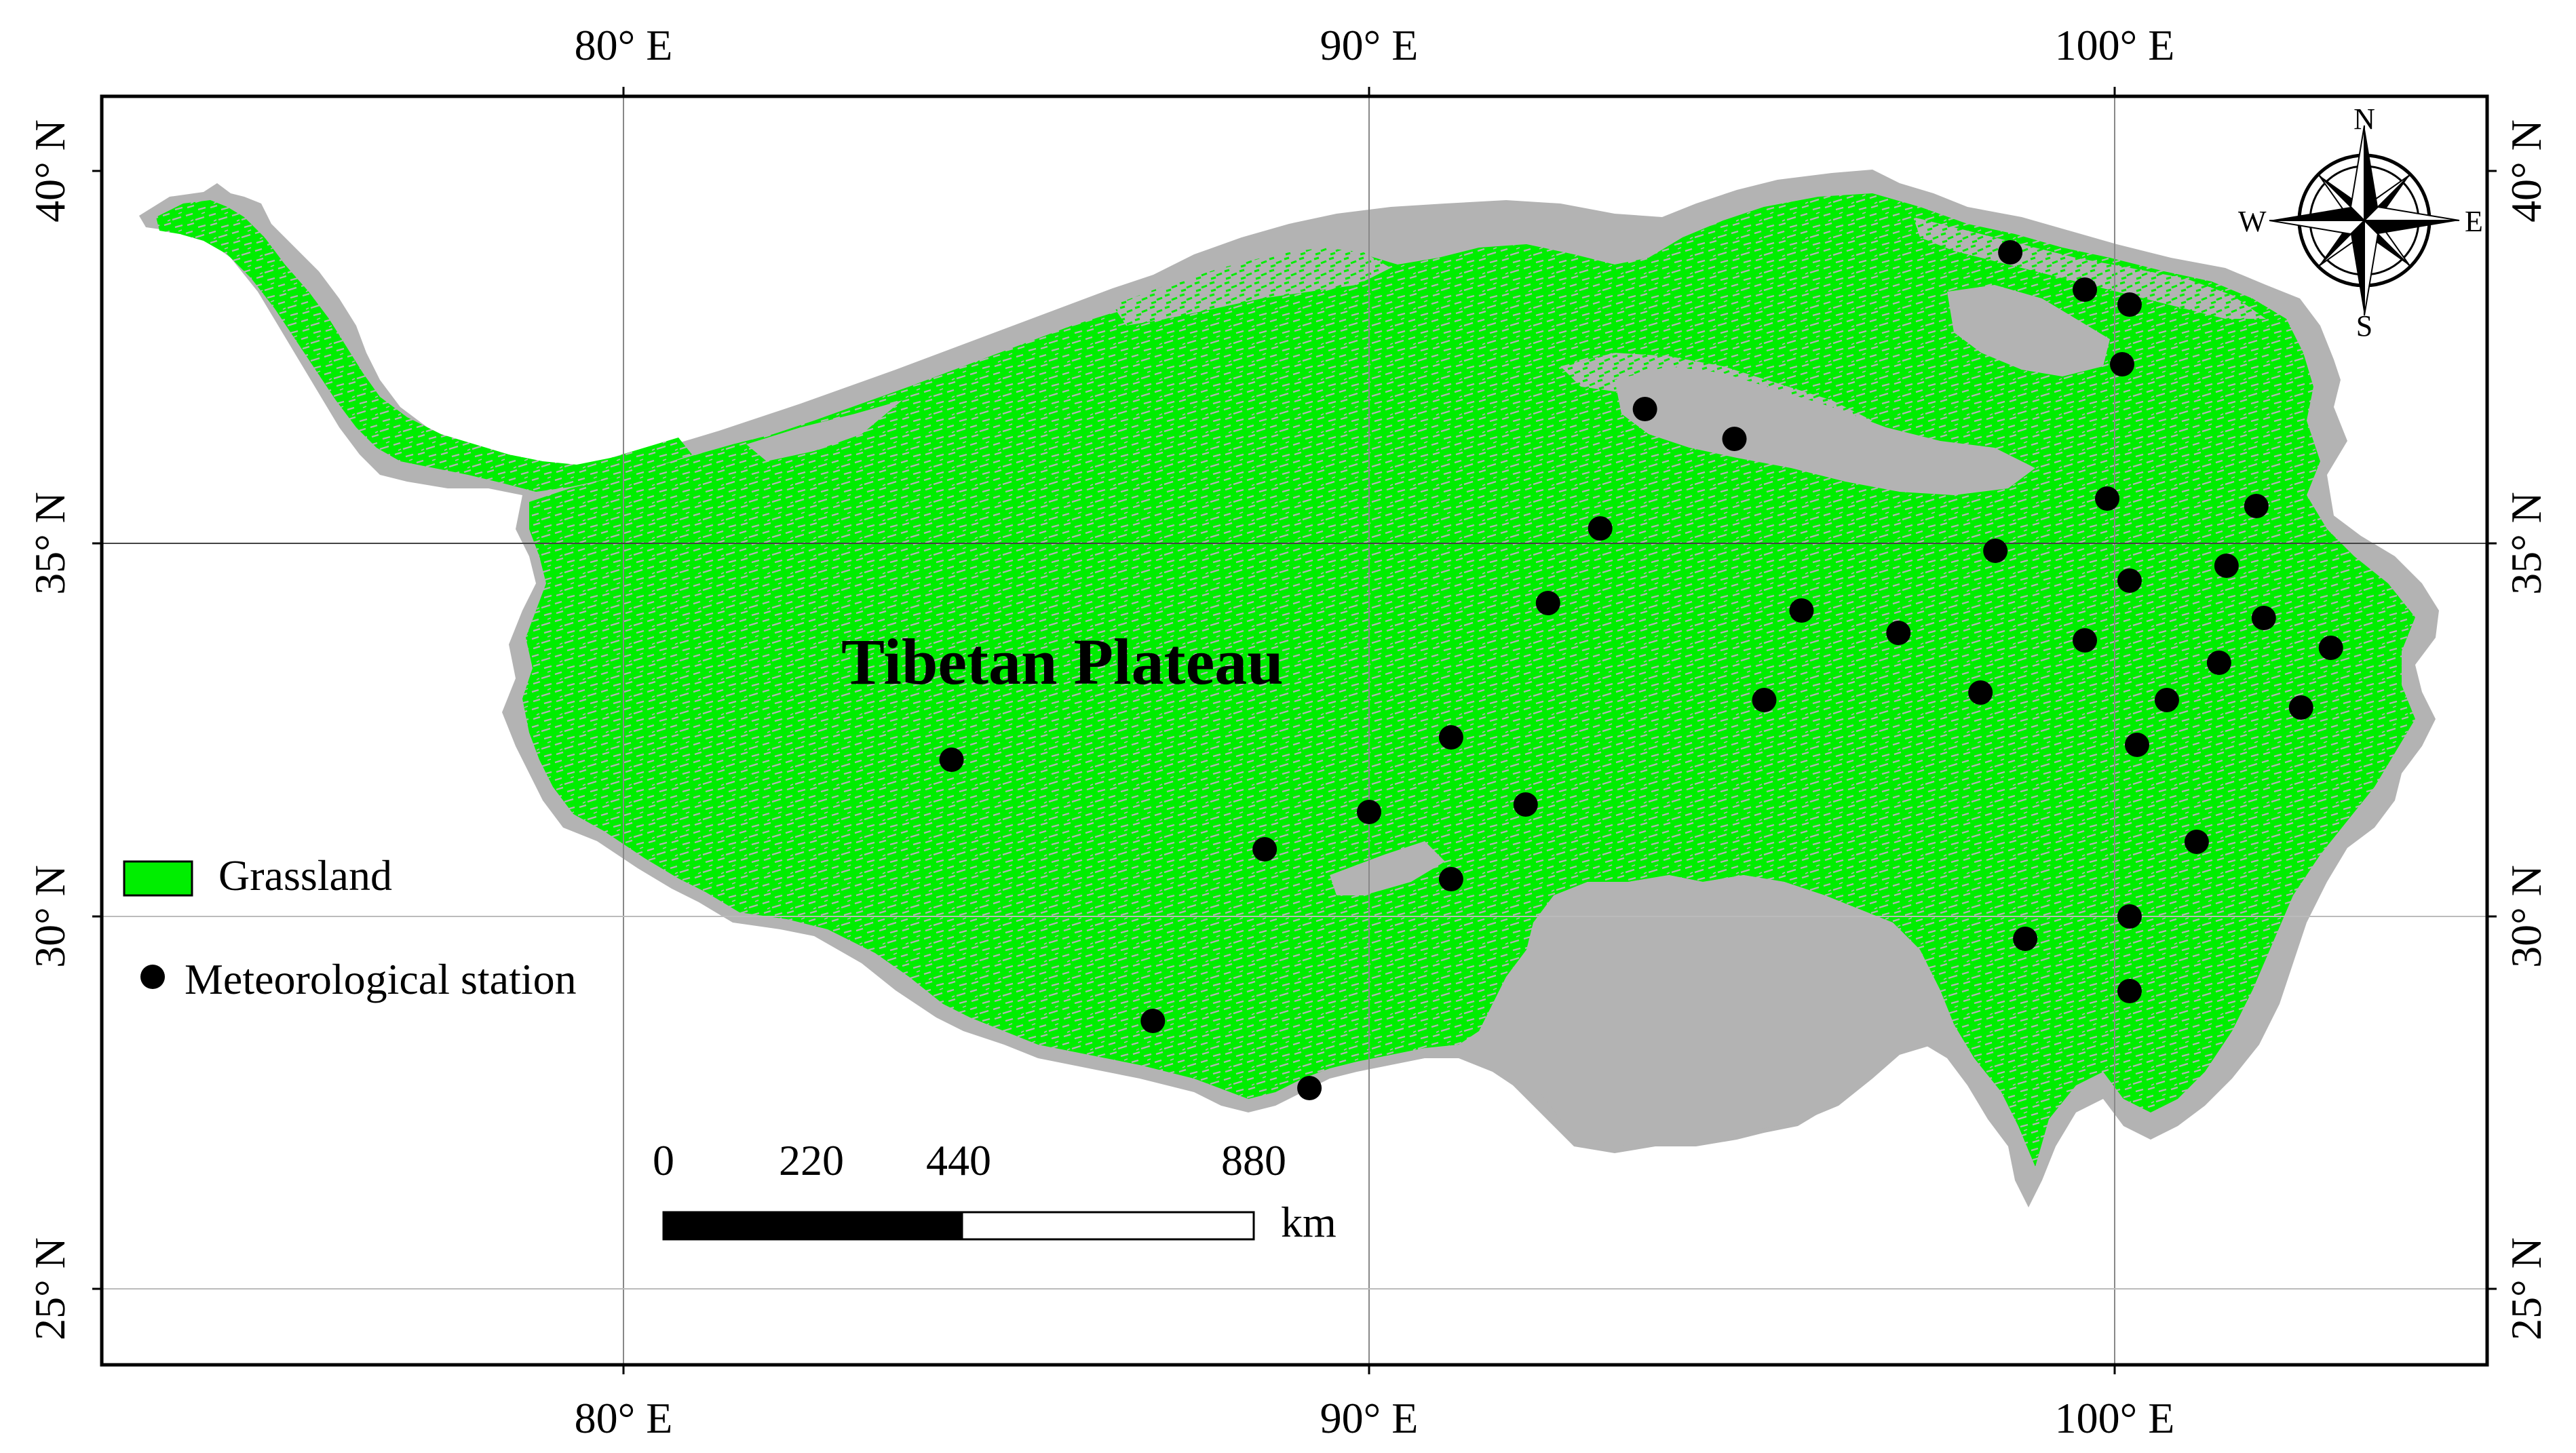 The height and width of the screenshot is (1453, 2576). What do you see at coordinates (1252, 287) in the screenshot?
I see `grassland-north-fragments` at bounding box center [1252, 287].